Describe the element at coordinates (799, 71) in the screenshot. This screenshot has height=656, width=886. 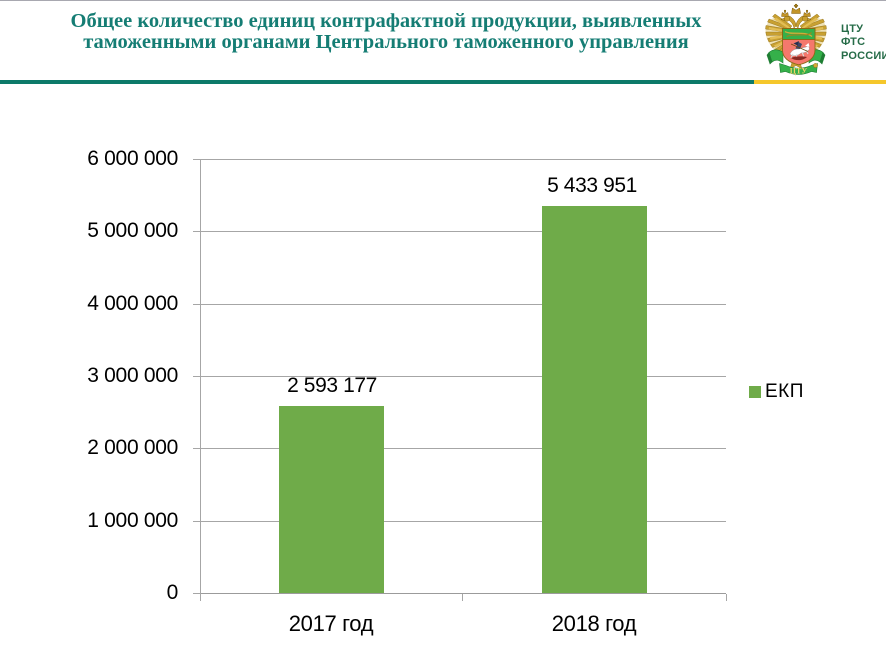
I see `svg-text: ЦТУ` at that location.